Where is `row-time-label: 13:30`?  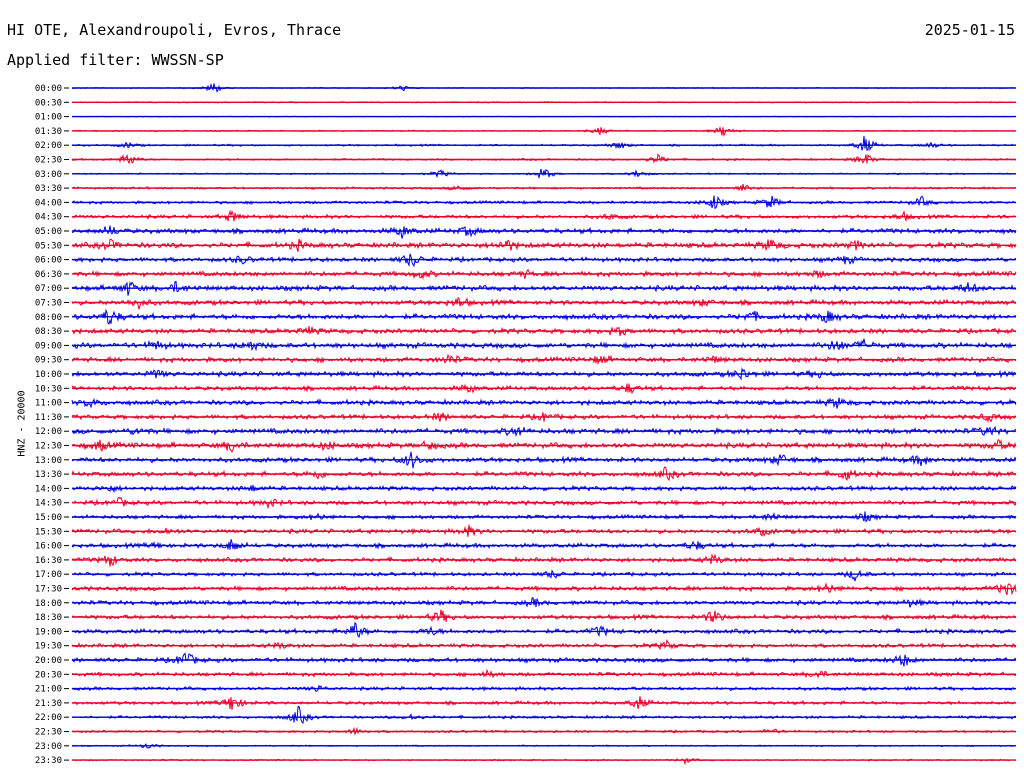
row-time-label: 13:30 is located at coordinates (48, 475).